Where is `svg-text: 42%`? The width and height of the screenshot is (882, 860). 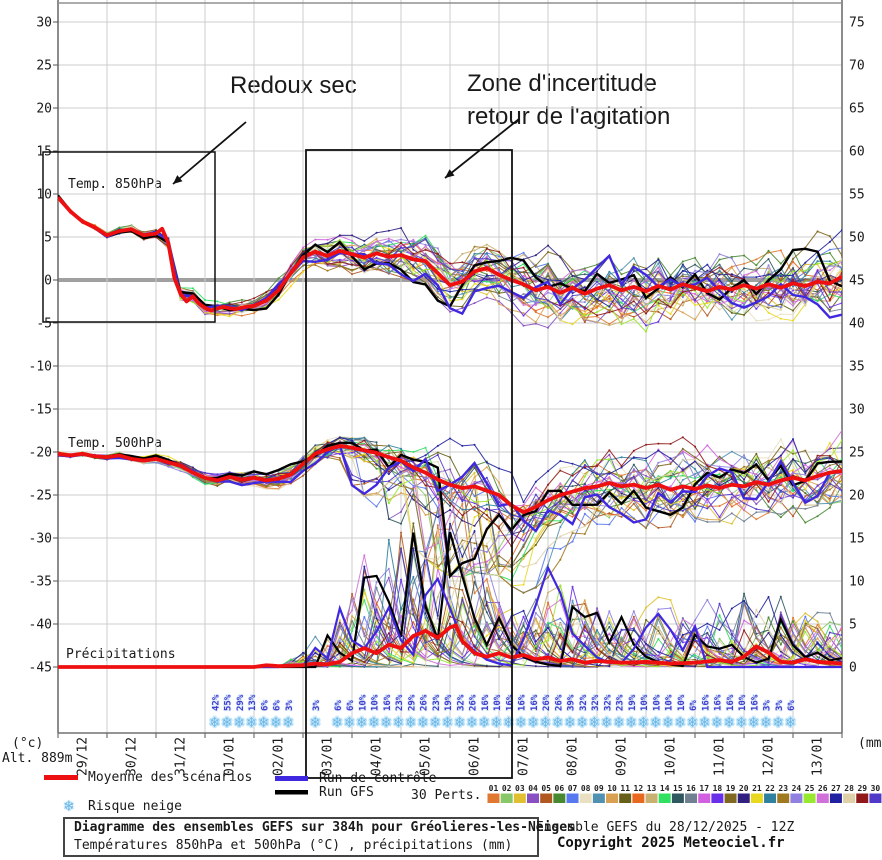 svg-text: 42% is located at coordinates (216, 702).